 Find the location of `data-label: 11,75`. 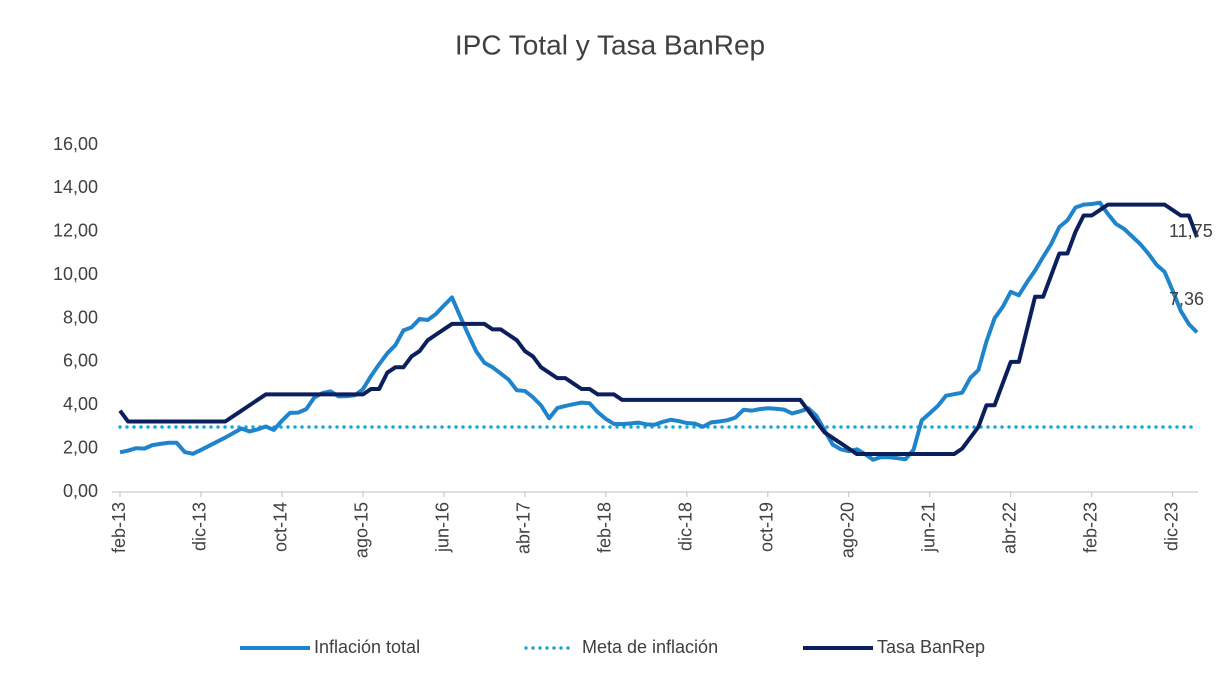

data-label: 11,75 is located at coordinates (1191, 231).